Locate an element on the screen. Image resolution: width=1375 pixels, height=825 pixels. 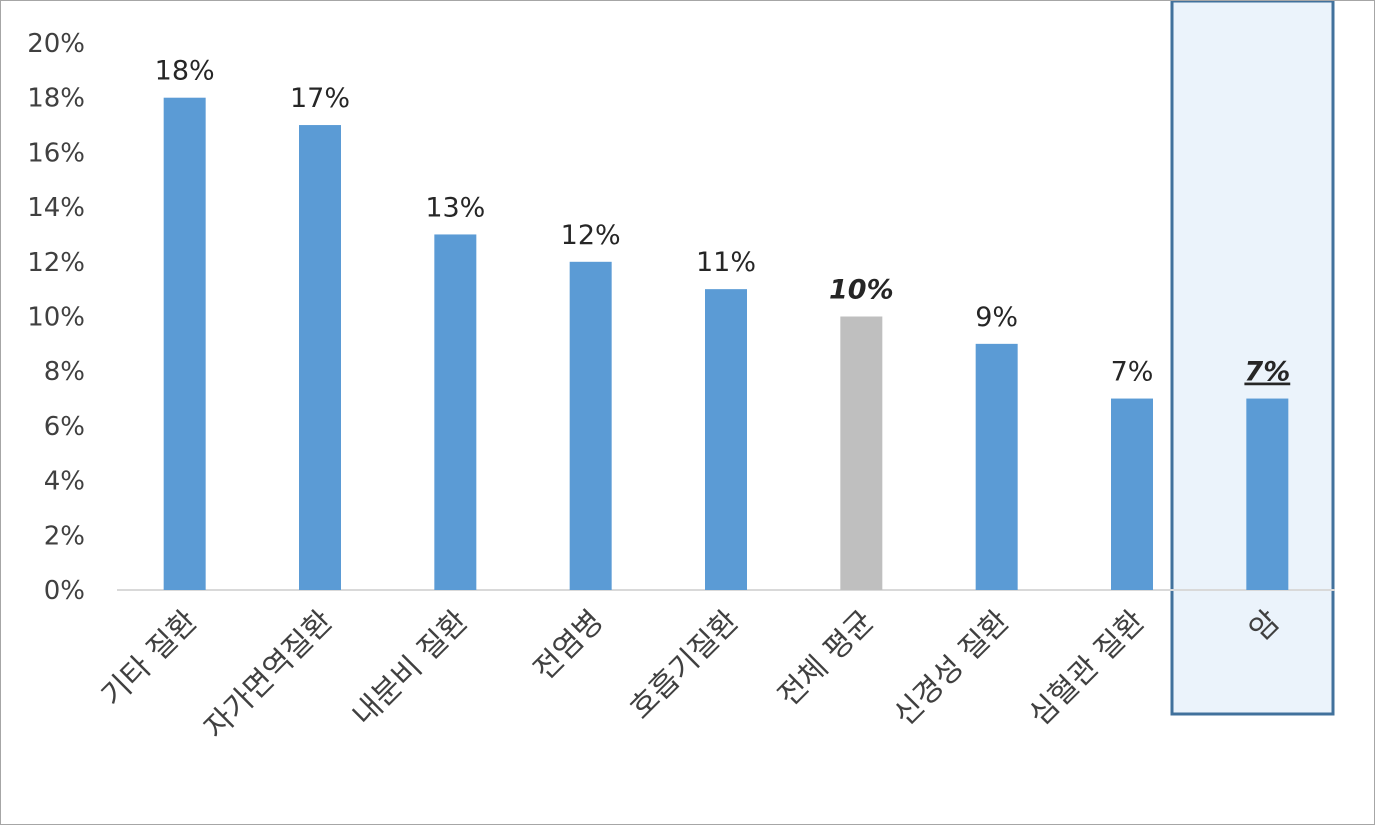
y-tick-label: 0% is located at coordinates (64, 591).